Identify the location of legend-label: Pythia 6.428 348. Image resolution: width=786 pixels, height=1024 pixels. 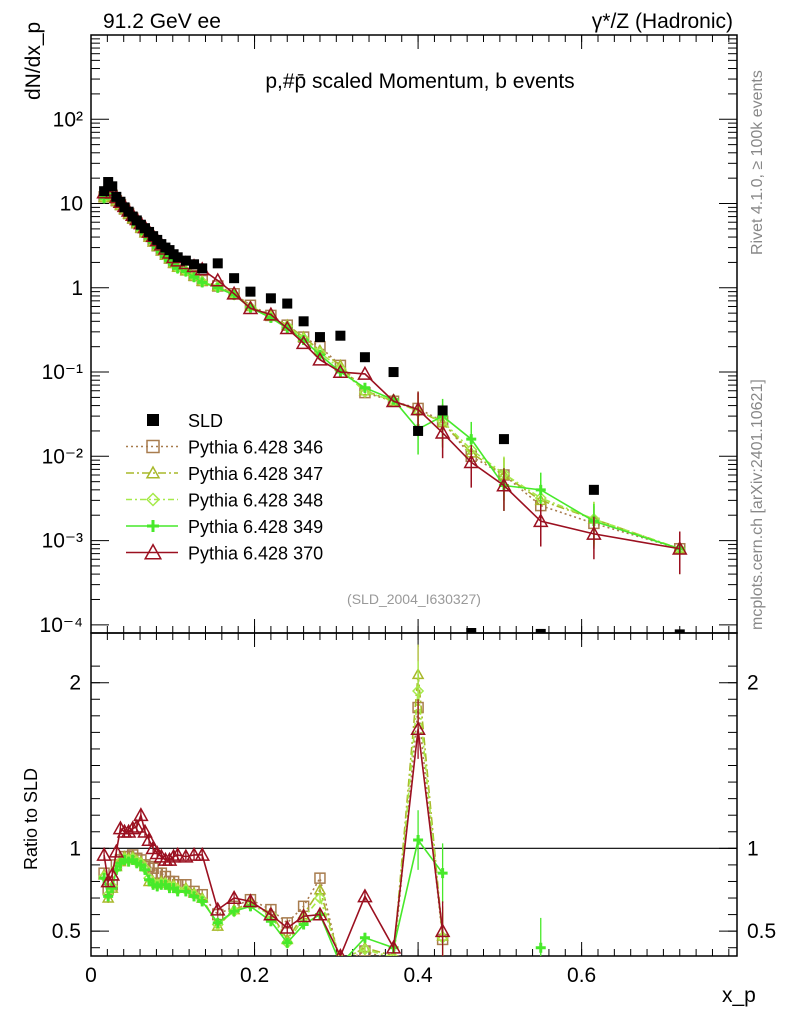
(255, 501).